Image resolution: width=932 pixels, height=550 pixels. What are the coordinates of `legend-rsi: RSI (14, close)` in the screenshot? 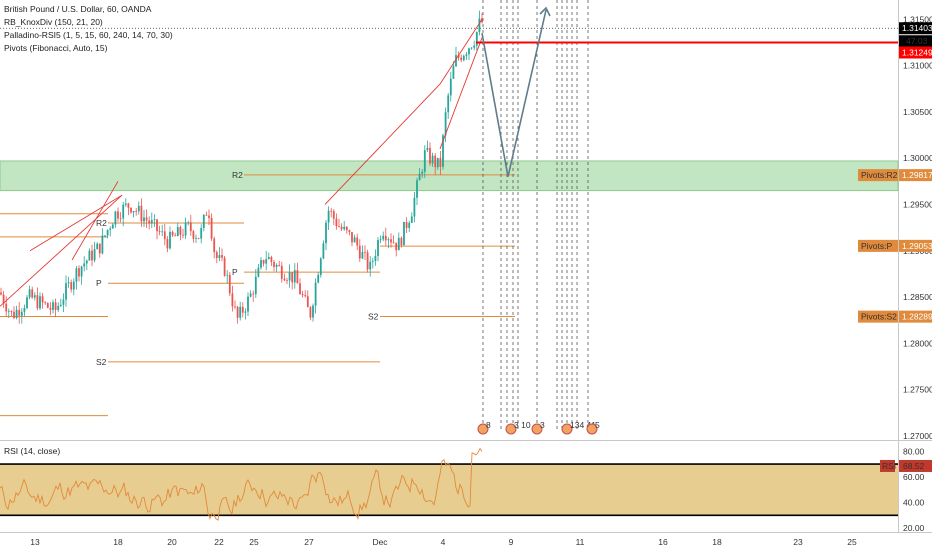 It's located at (32, 451).